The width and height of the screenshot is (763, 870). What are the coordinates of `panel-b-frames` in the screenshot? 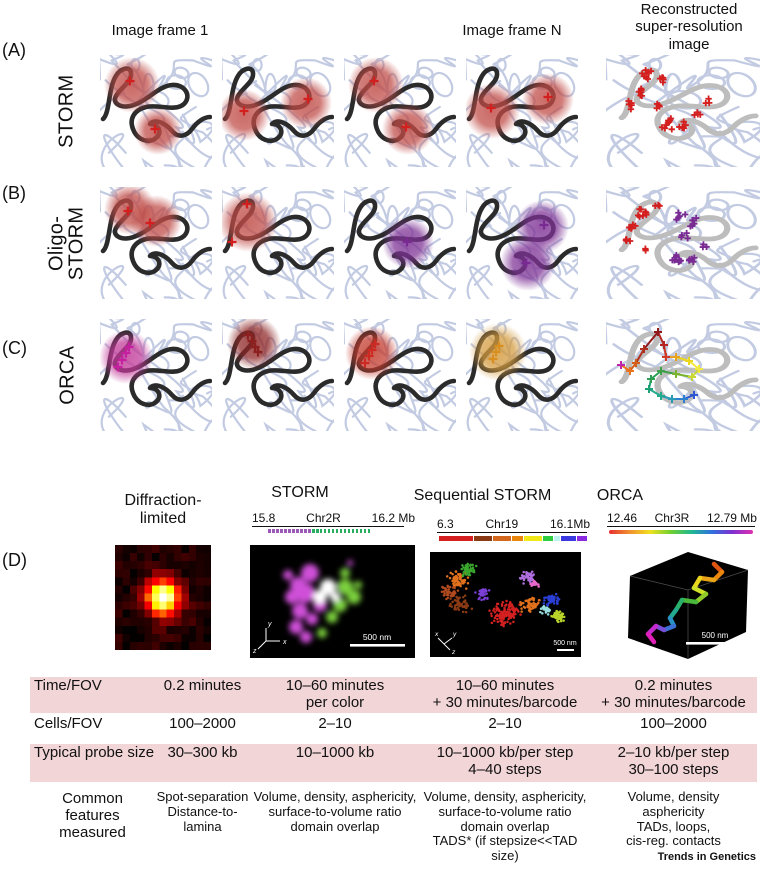 It's located at (430, 243).